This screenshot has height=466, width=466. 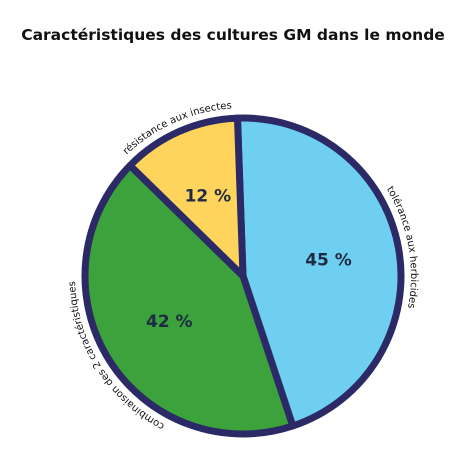 I want to click on slice-value-label: 42 %, so click(x=169, y=322).